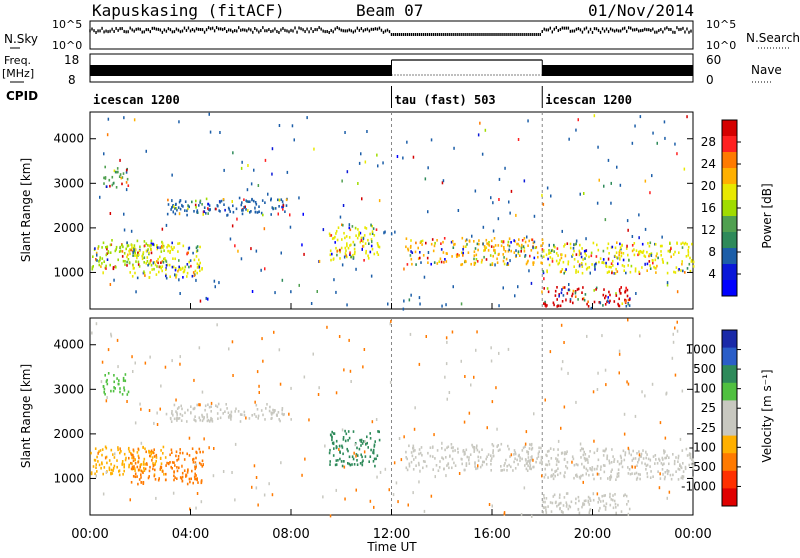  What do you see at coordinates (721, 24) in the screenshot?
I see `nsearch-tick-top: 10^5` at bounding box center [721, 24].